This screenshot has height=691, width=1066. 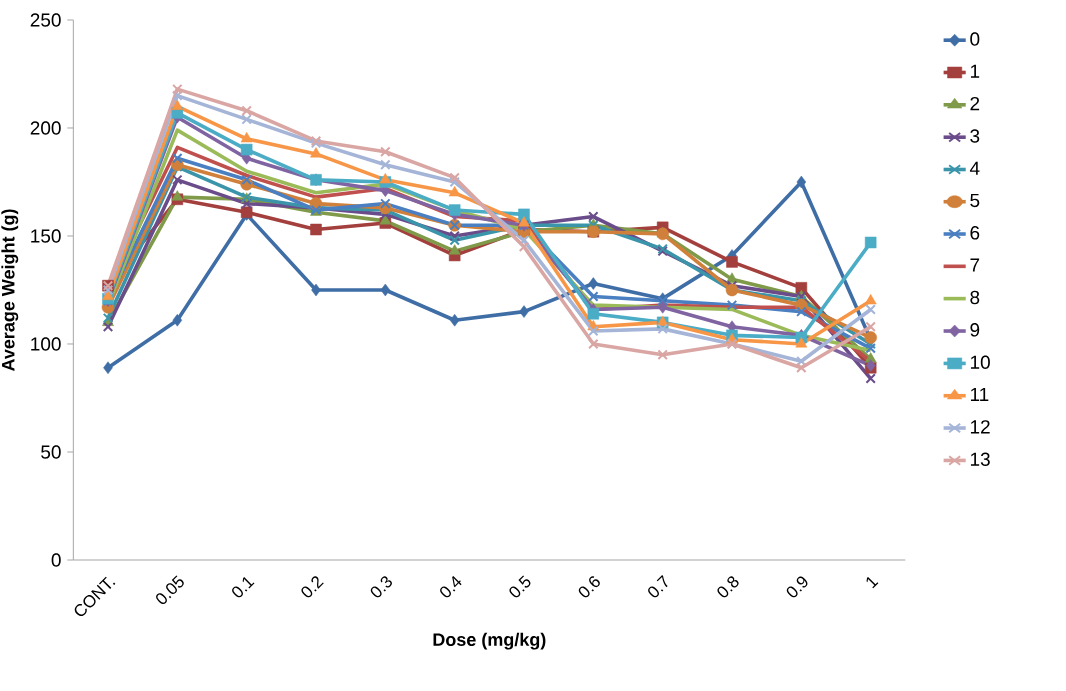 What do you see at coordinates (975, 233) in the screenshot?
I see `legend-label: 6` at bounding box center [975, 233].